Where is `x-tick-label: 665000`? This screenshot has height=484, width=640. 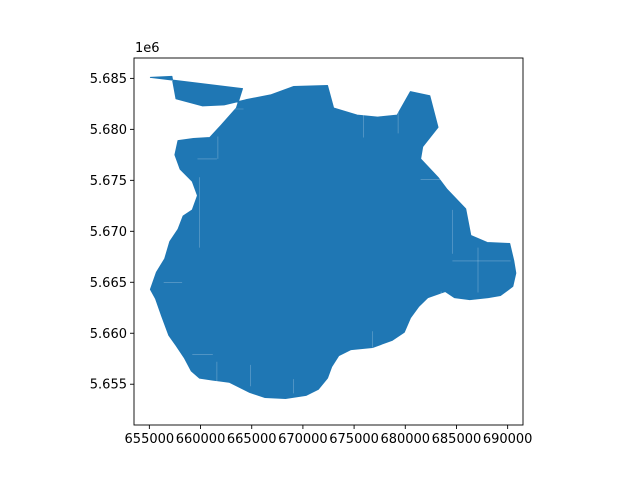
x-tick-label: 665000 is located at coordinates (252, 439).